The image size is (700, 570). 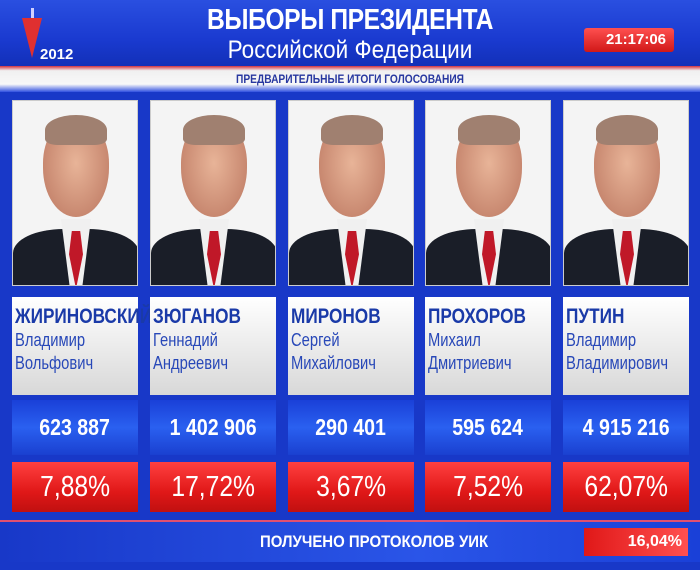 I want to click on candidate-patronymic: Дмитриевич, so click(x=470, y=363).